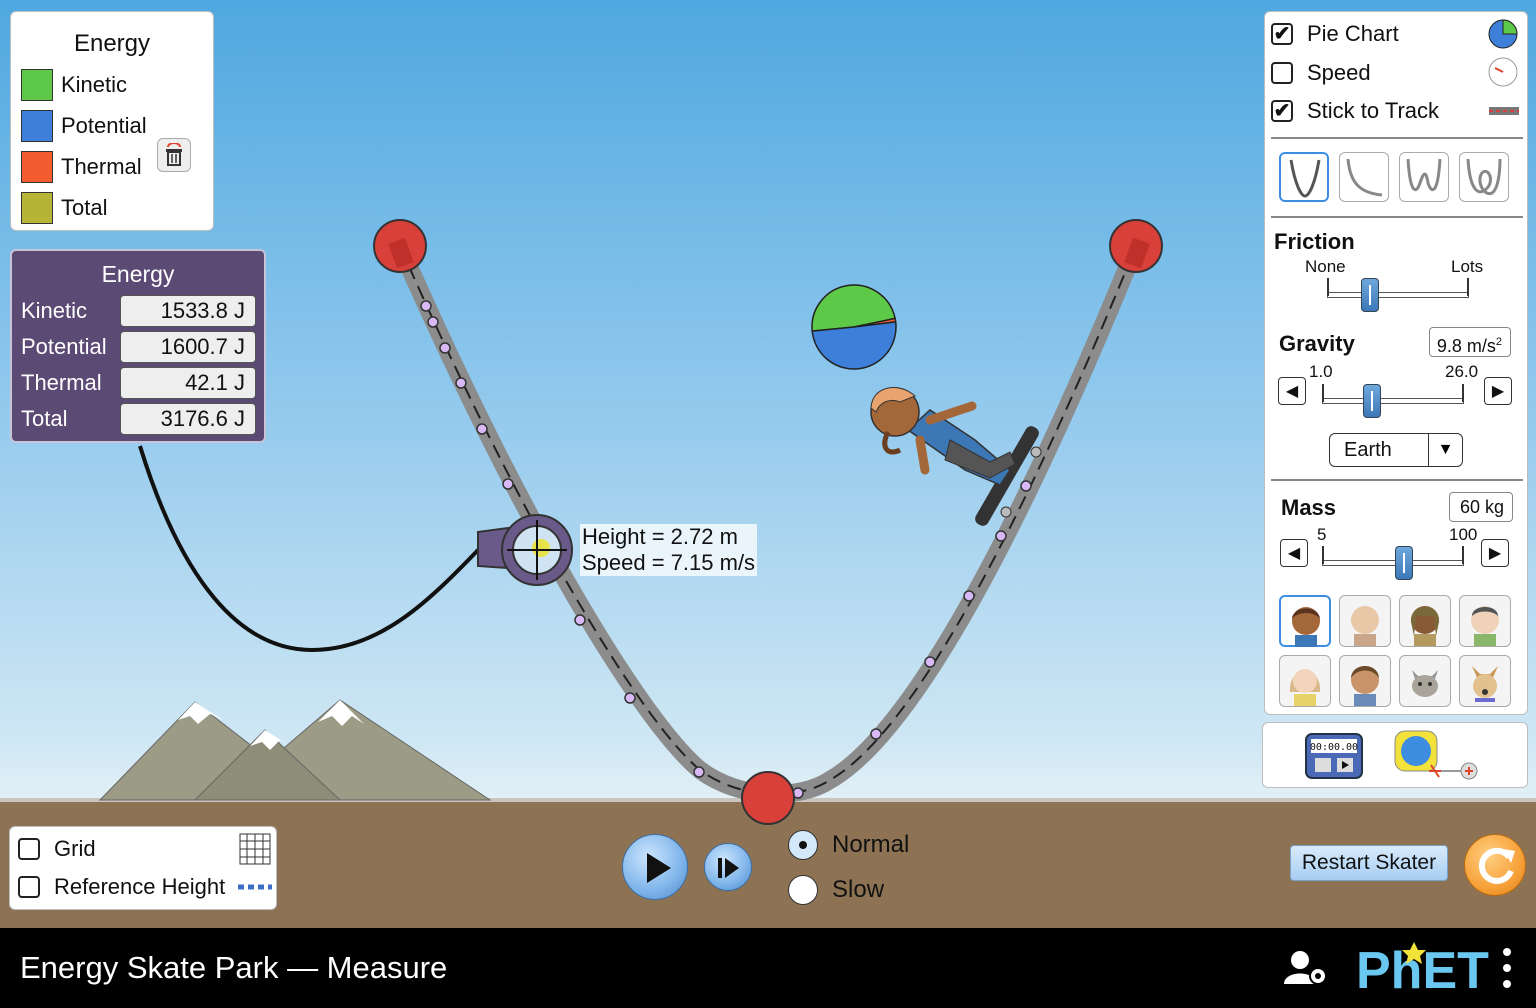  I want to click on friction-slider-thumb, so click(1369, 295).